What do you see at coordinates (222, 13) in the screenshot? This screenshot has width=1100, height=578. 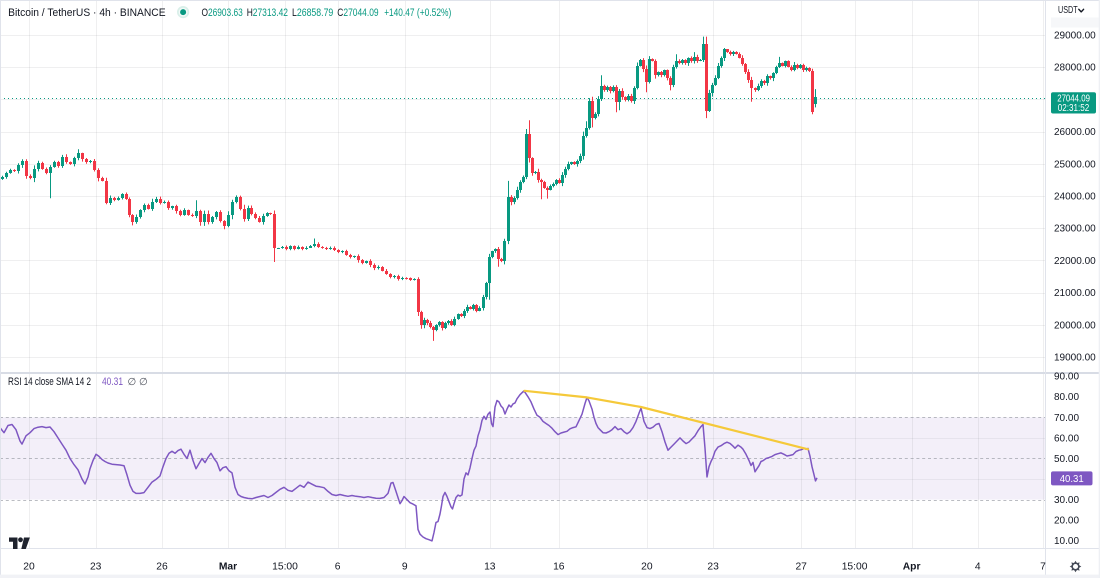 I see `svg-text: O26903.63` at bounding box center [222, 13].